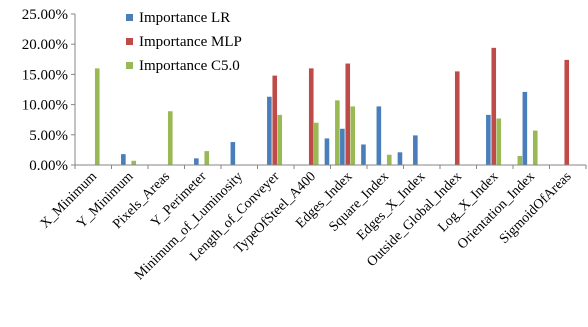  I want to click on legend-label: Importance LR, so click(184, 18).